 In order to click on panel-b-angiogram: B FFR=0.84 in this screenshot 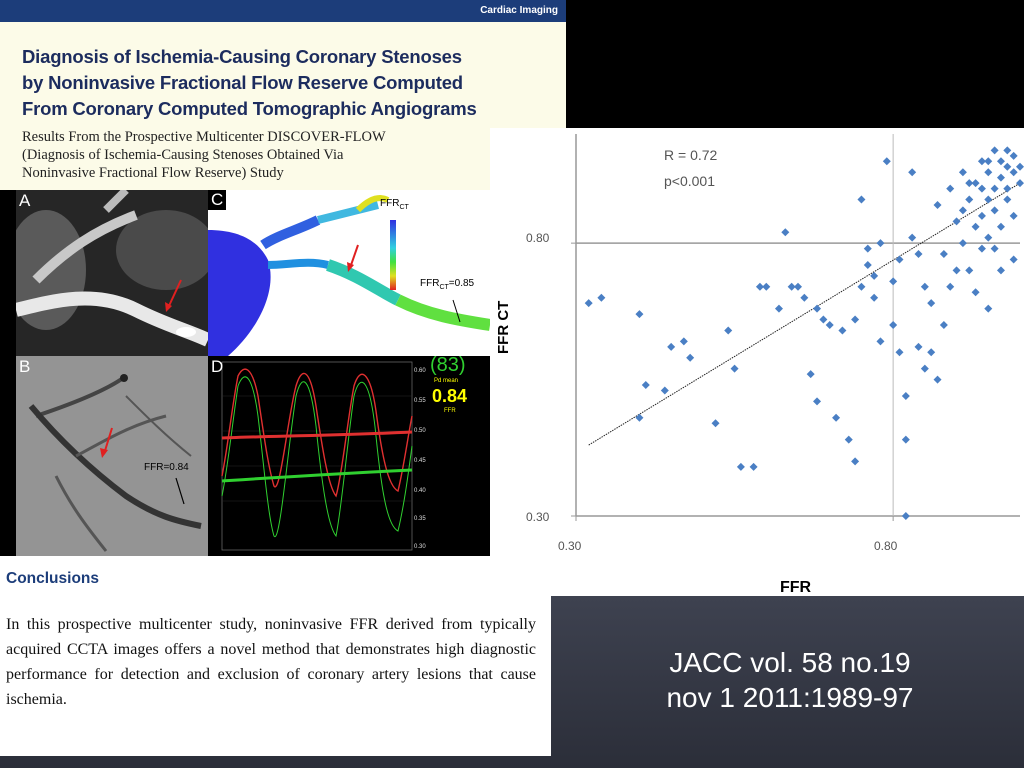, I will do `click(112, 456)`.